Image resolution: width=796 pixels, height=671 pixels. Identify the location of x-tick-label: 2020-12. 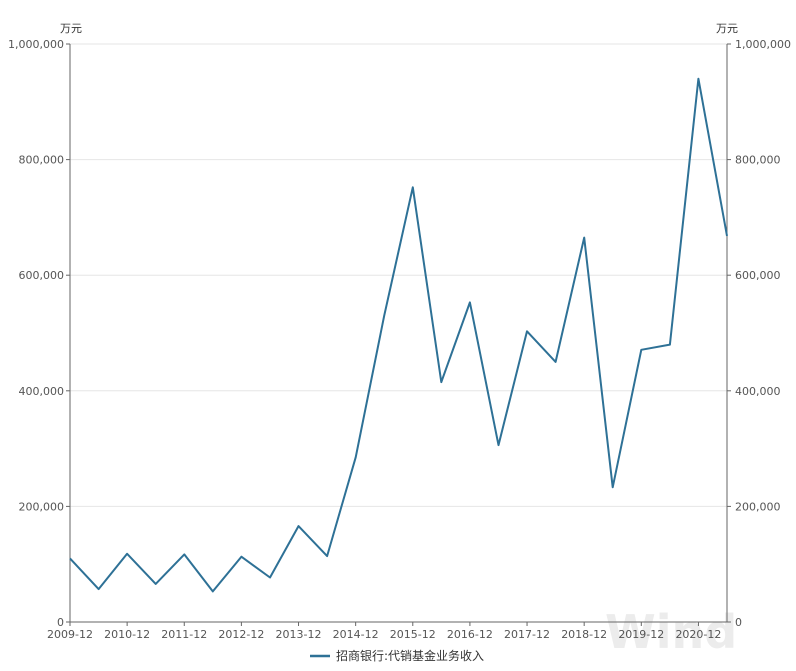
(698, 634).